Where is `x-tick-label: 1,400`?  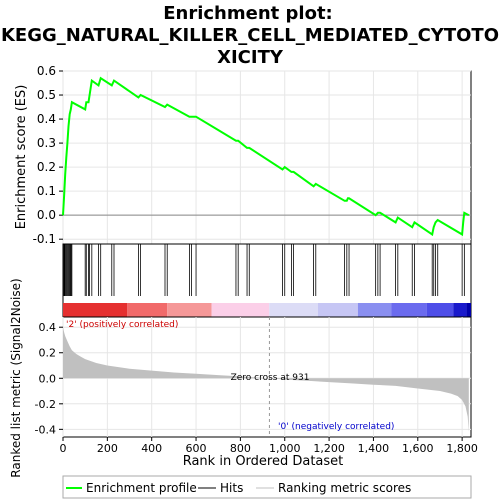 x-tick-label: 1,400 is located at coordinates (374, 448).